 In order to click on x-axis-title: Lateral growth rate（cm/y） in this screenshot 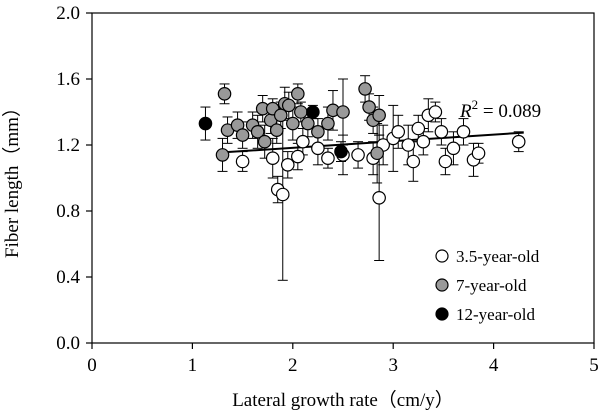, I will do `click(343, 400)`.